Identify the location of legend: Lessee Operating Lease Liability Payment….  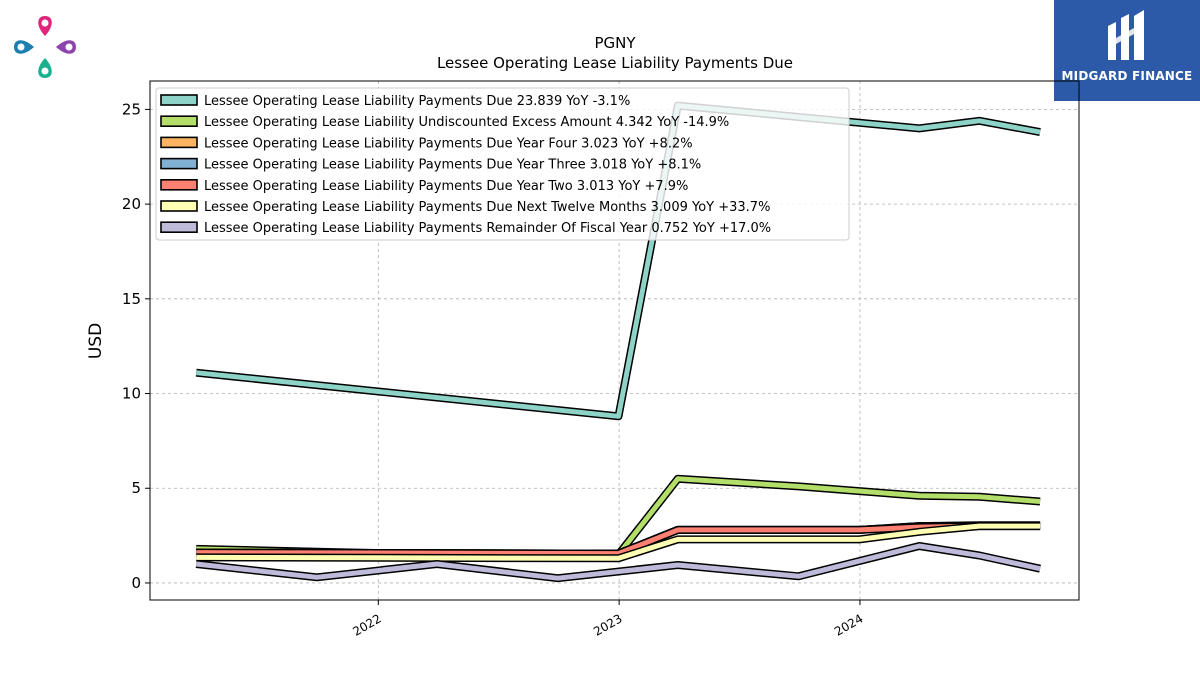
(502, 164).